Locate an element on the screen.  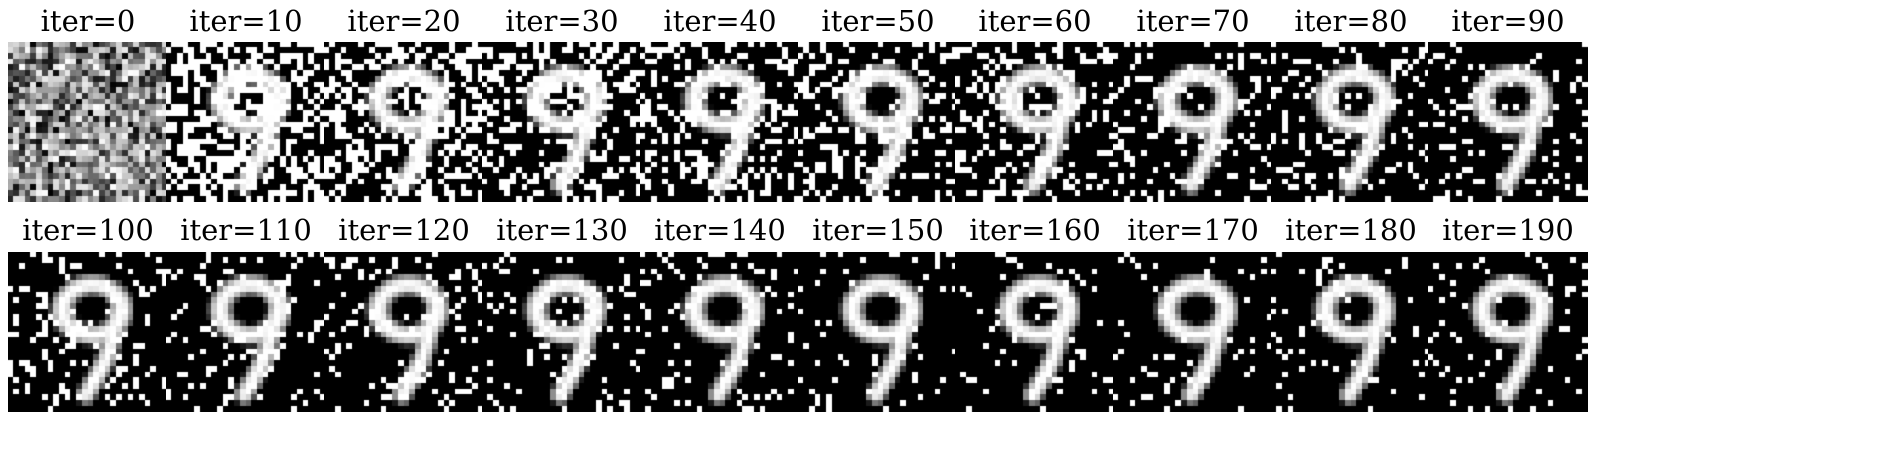
panel-title: iter=90 is located at coordinates (1508, 21).